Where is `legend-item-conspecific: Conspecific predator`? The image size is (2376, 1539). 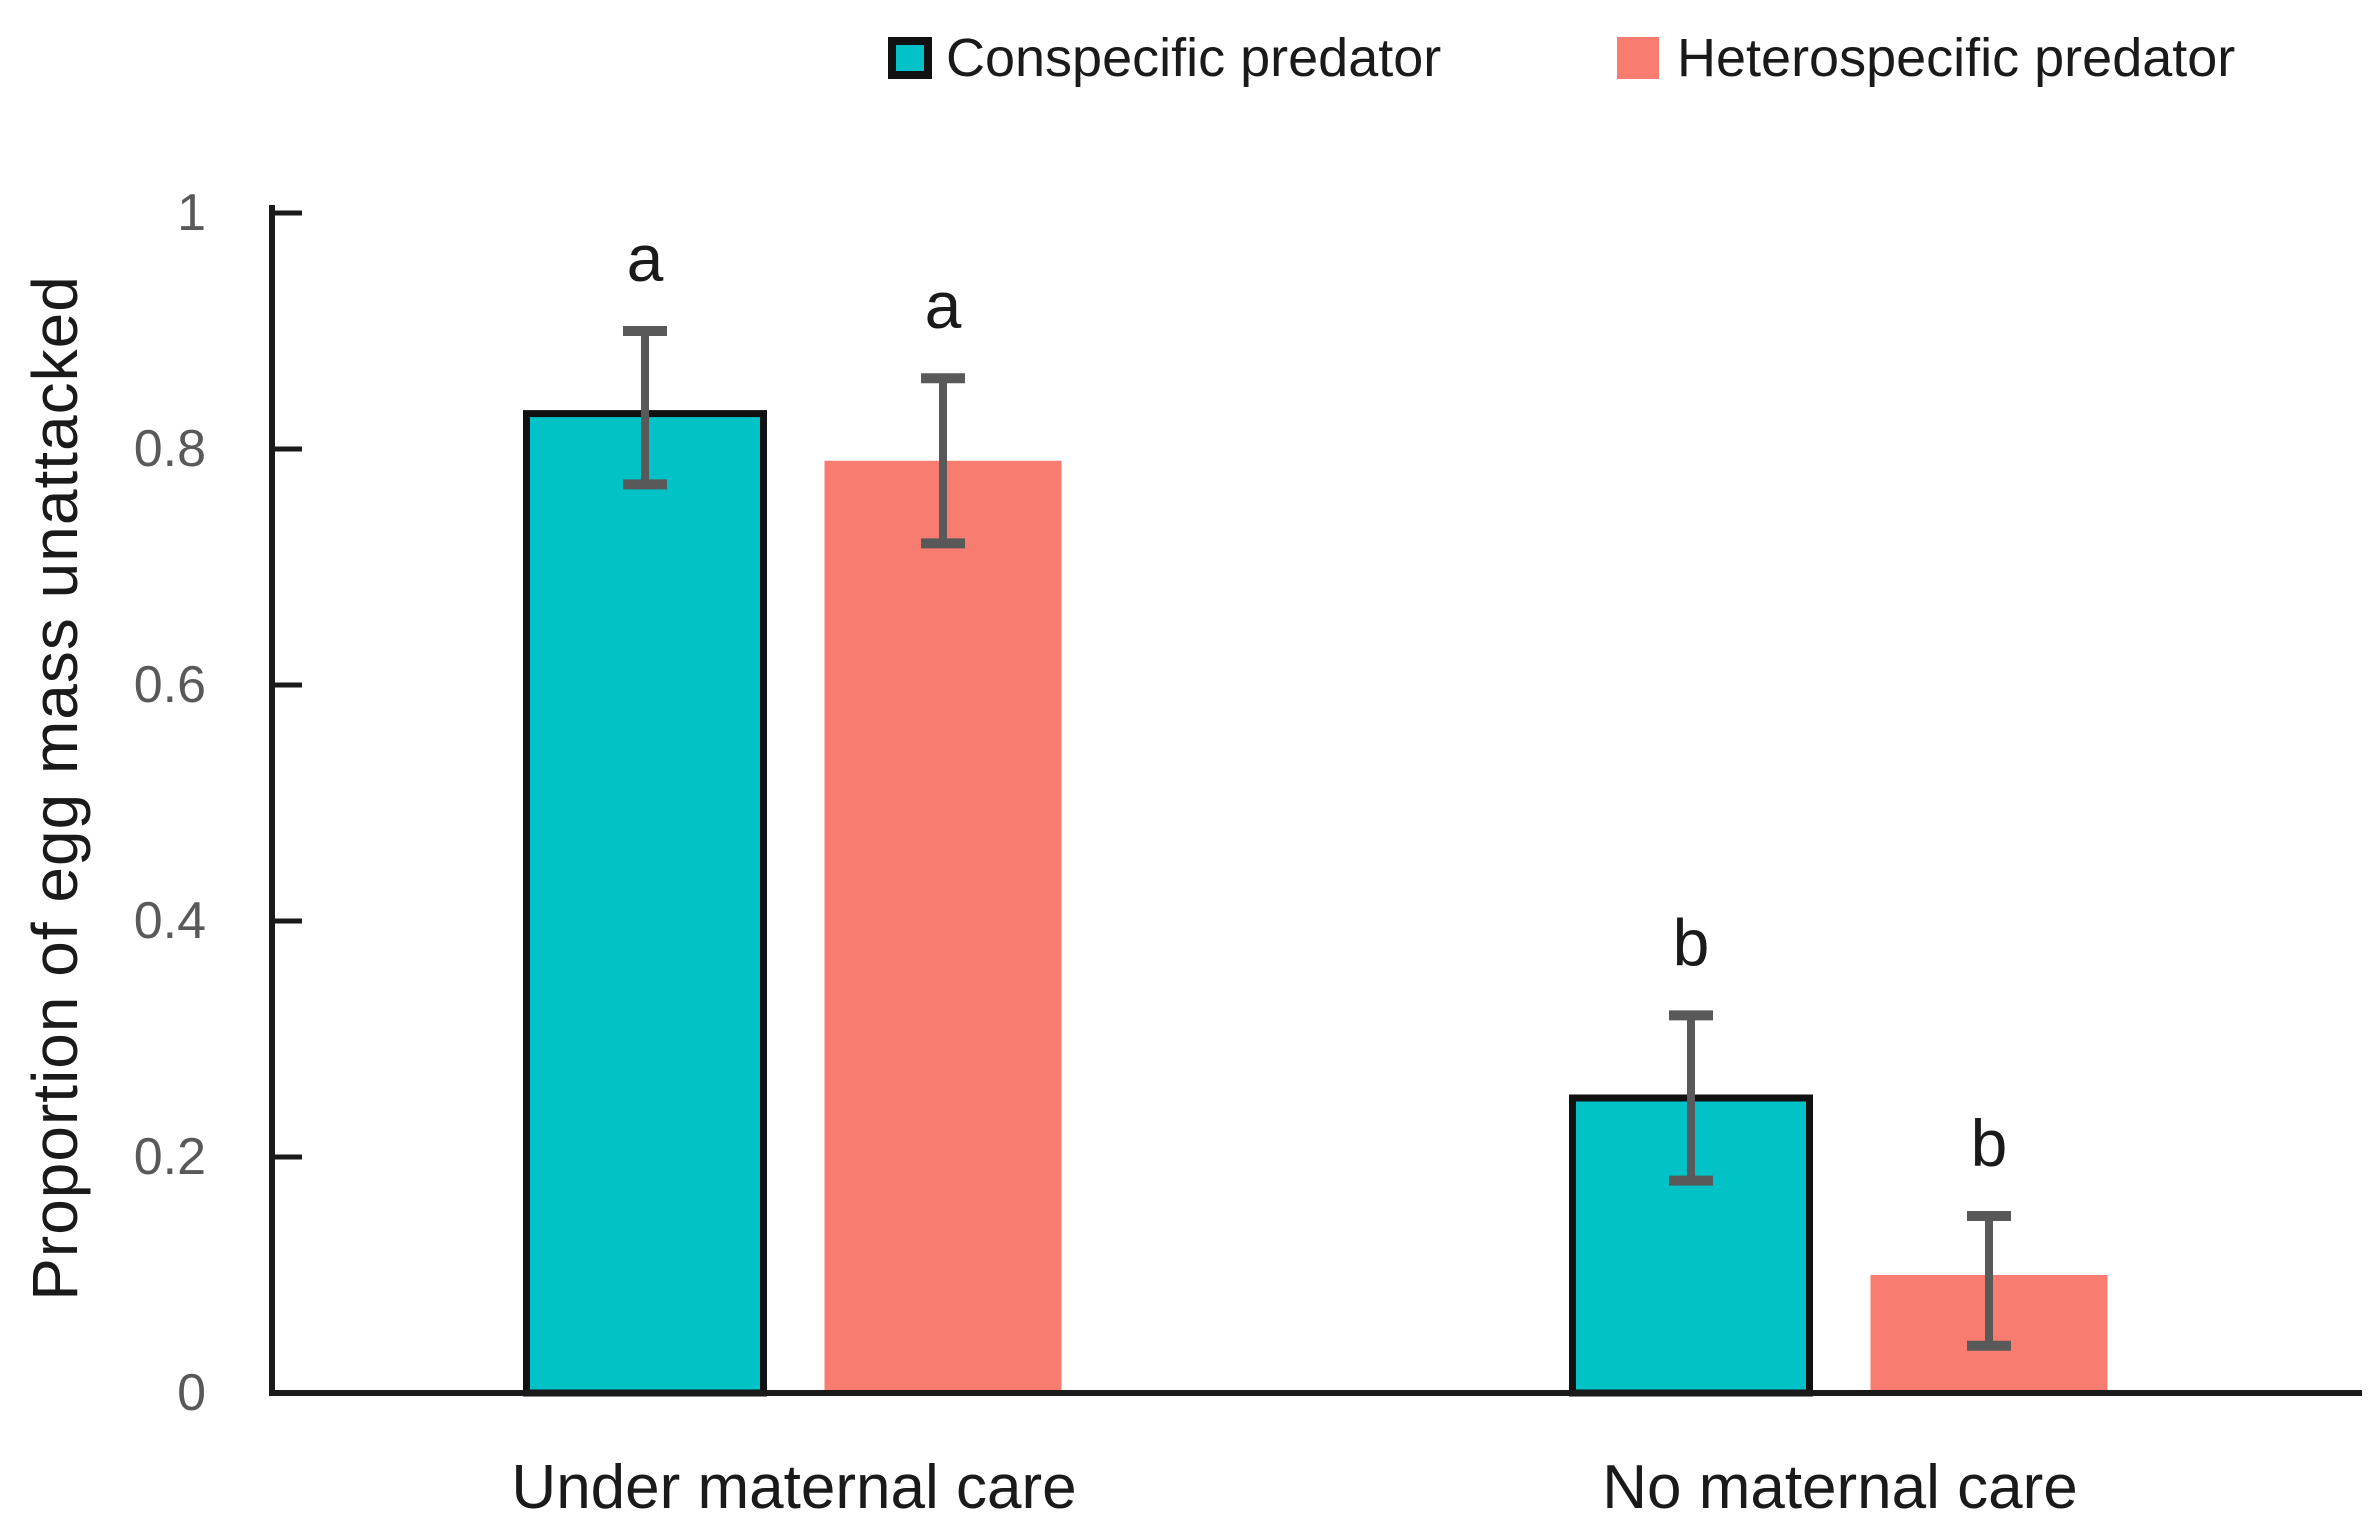
legend-item-conspecific: Conspecific predator is located at coordinates (1164, 58).